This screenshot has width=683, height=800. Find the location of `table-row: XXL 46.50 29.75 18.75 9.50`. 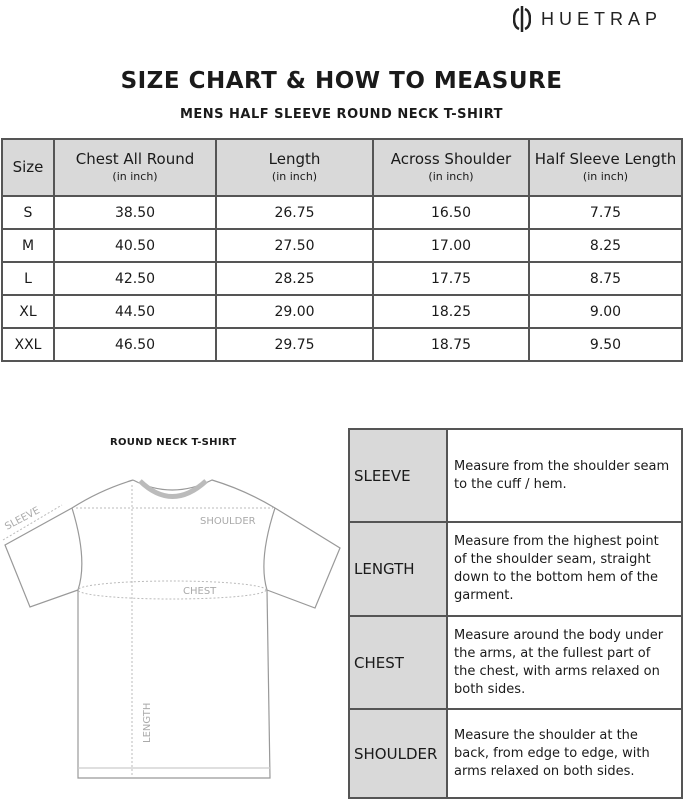

table-row: XXL 46.50 29.75 18.75 9.50 is located at coordinates (342, 344).